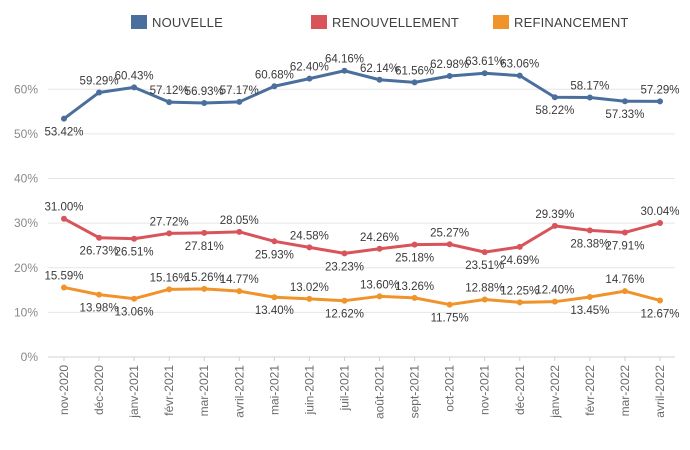 Image resolution: width=690 pixels, height=450 pixels. I want to click on data-label: 26.73%, so click(99, 252).